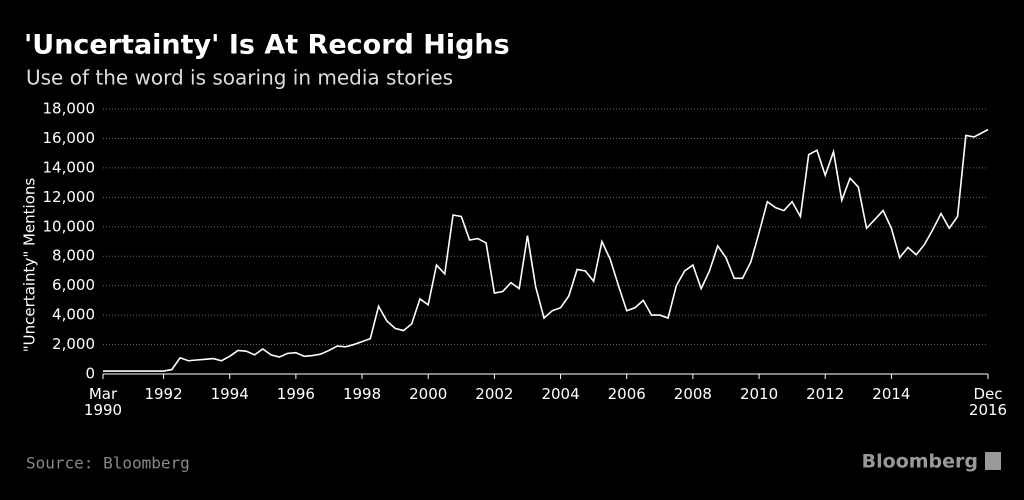  What do you see at coordinates (891, 394) in the screenshot?
I see `x-tick-label: 2014` at bounding box center [891, 394].